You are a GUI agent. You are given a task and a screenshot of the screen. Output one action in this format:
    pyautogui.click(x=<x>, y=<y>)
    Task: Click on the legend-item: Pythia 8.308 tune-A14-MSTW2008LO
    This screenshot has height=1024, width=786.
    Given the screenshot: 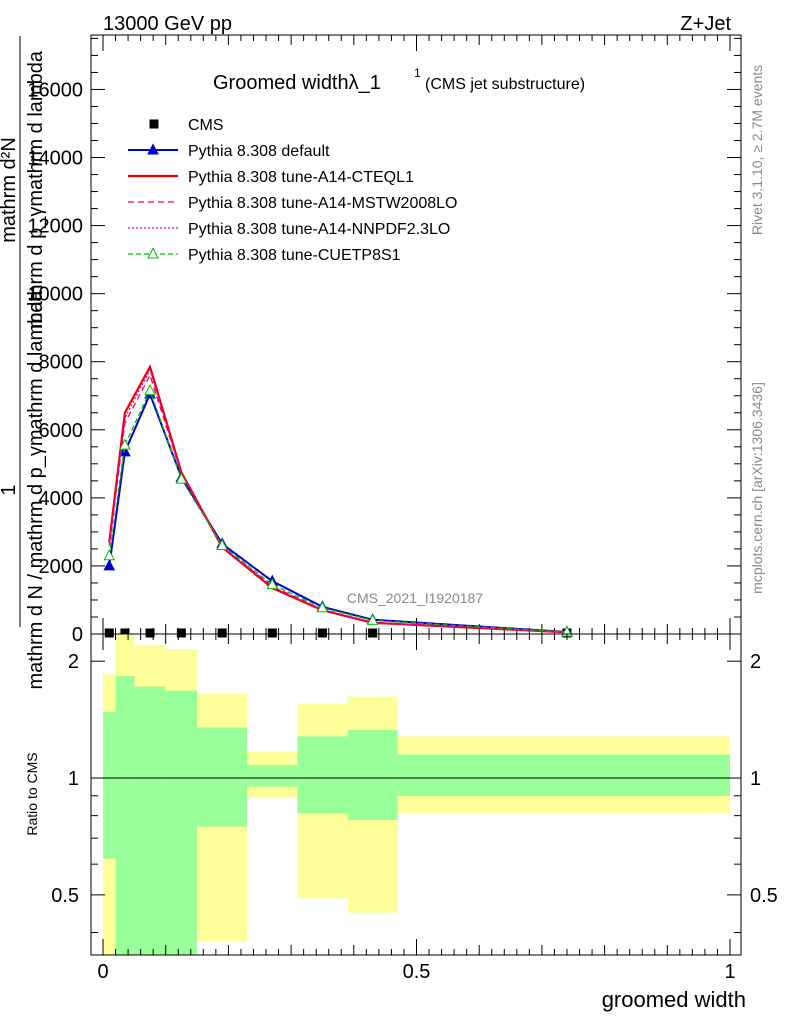 What is the action you would take?
    pyautogui.click(x=292, y=203)
    